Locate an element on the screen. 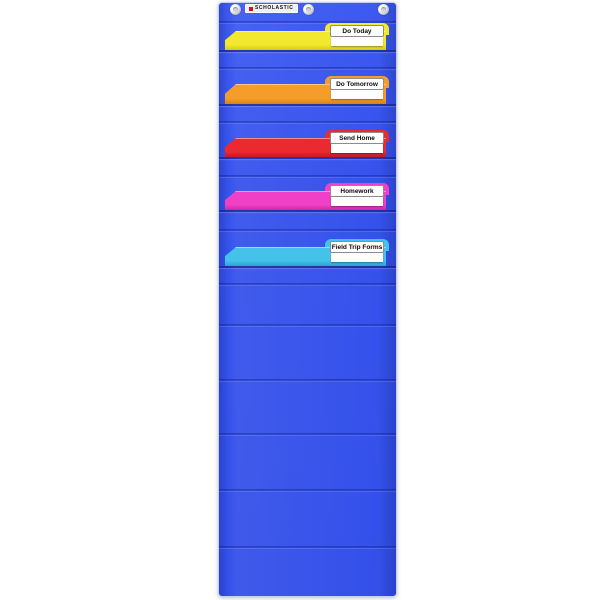  folder-tab-label: Field Trip Forms is located at coordinates (357, 247).